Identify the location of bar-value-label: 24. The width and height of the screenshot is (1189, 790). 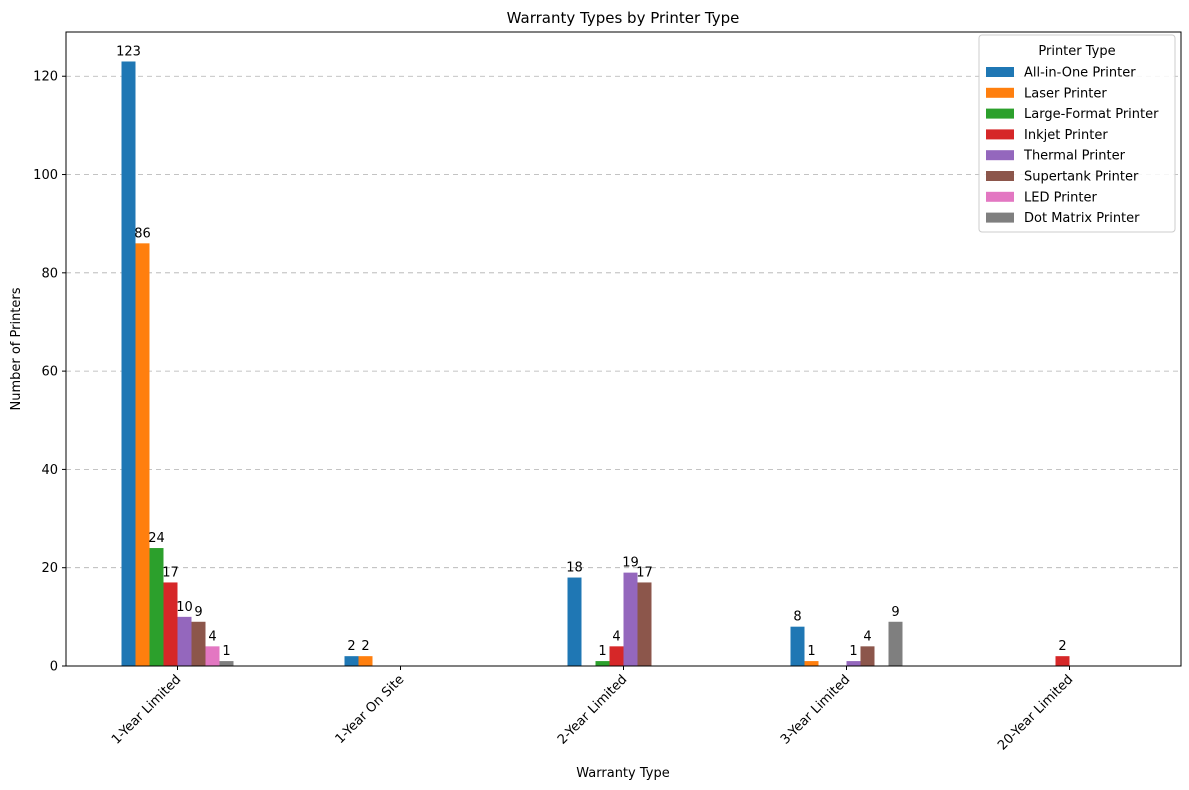
(156, 538).